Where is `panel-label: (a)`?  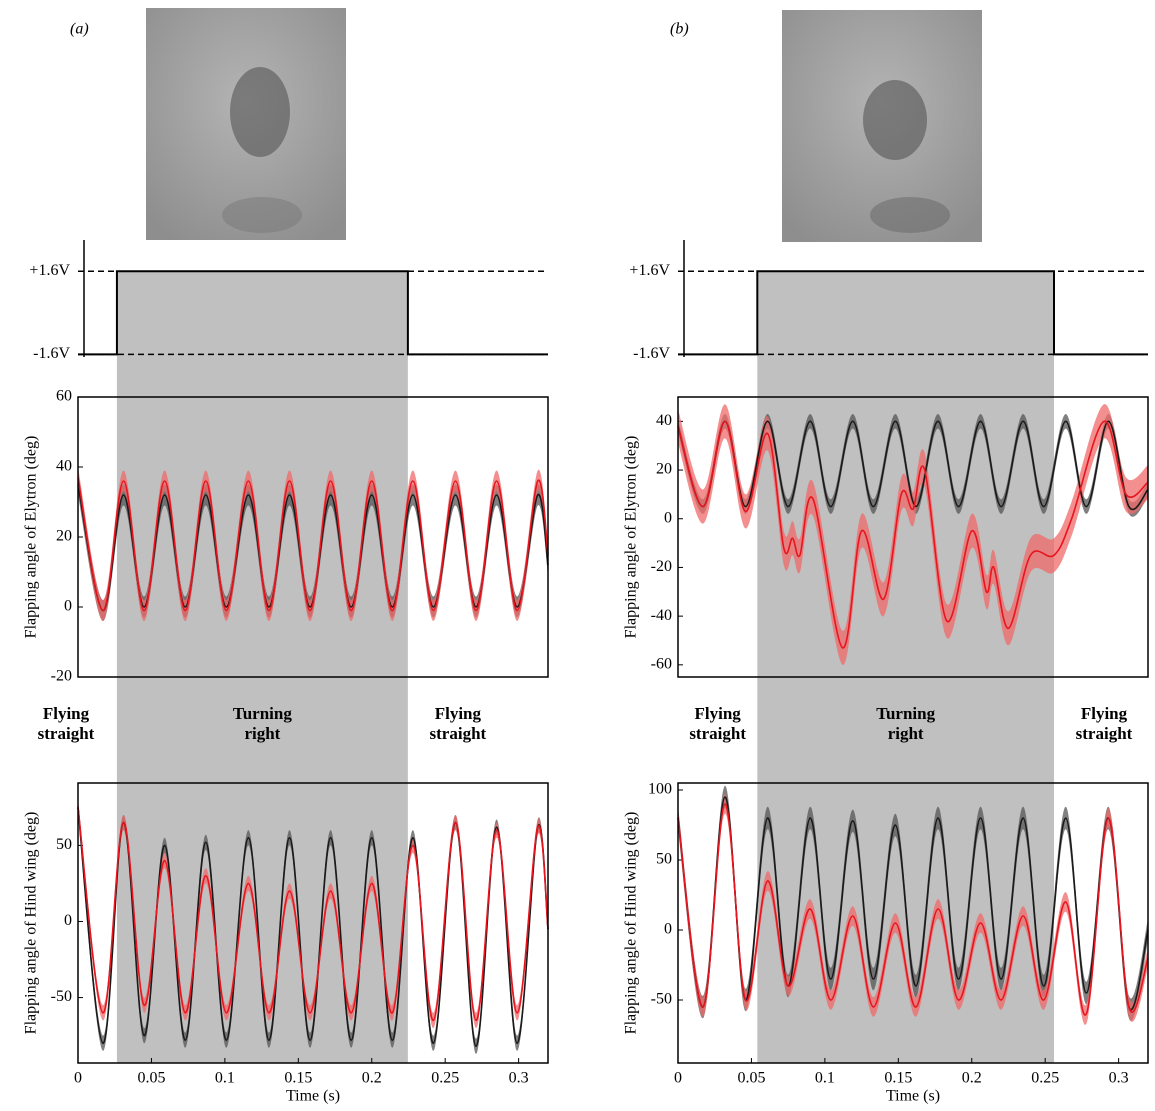
panel-label: (a) is located at coordinates (79, 29).